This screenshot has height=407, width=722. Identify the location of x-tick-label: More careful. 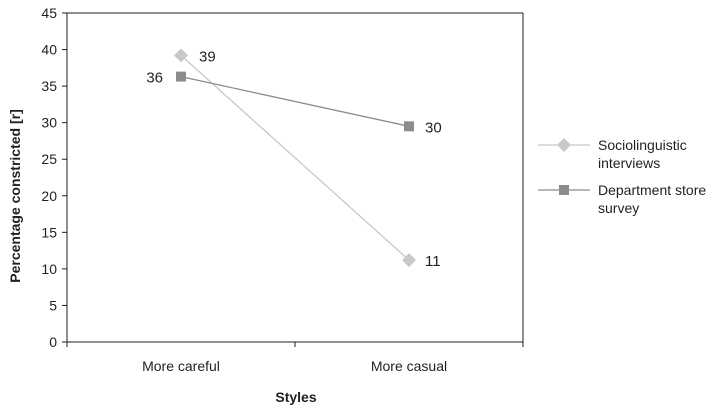
(181, 366).